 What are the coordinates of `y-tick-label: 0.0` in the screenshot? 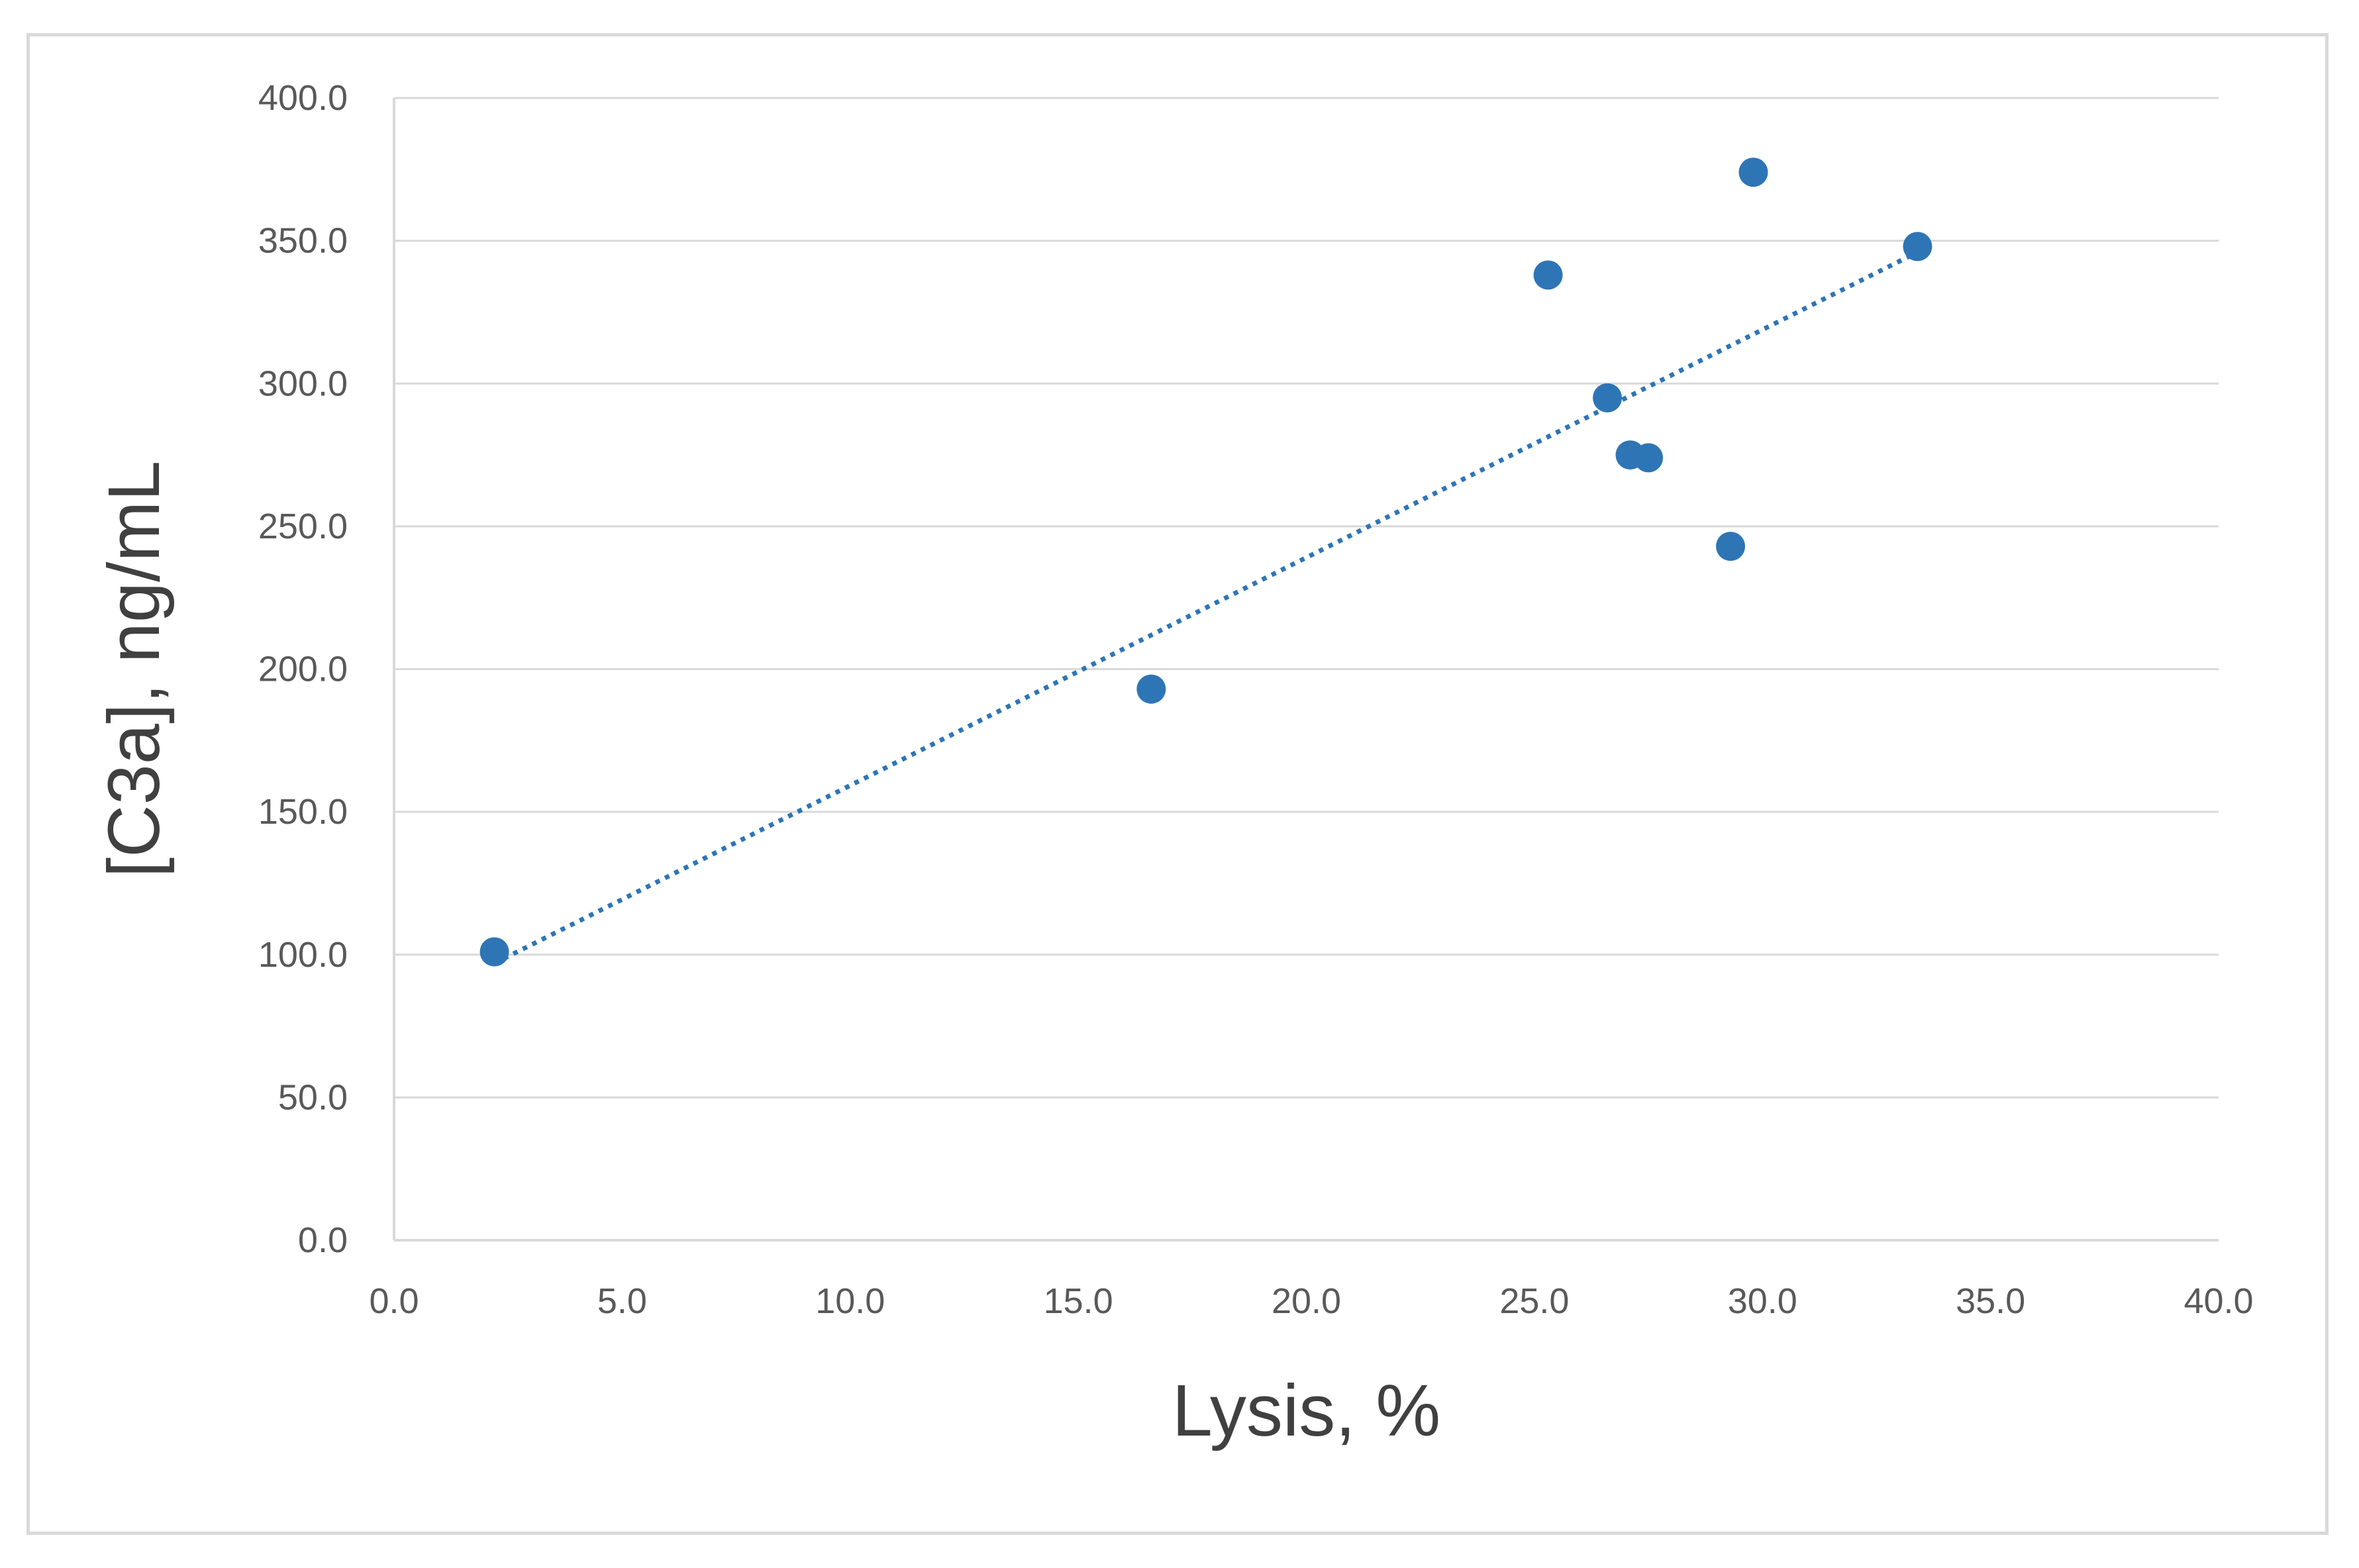 It's located at (323, 1240).